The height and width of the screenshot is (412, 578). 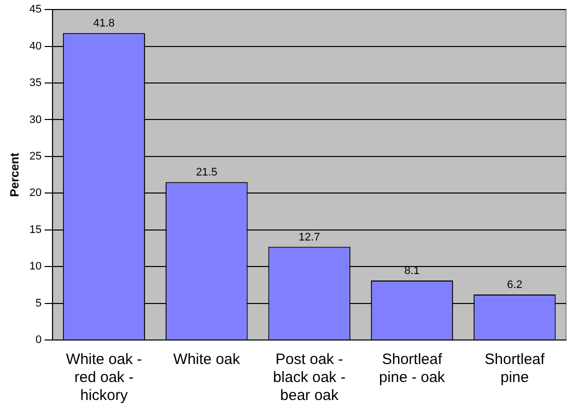 I want to click on y-tick-label: 10, so click(x=35, y=266).